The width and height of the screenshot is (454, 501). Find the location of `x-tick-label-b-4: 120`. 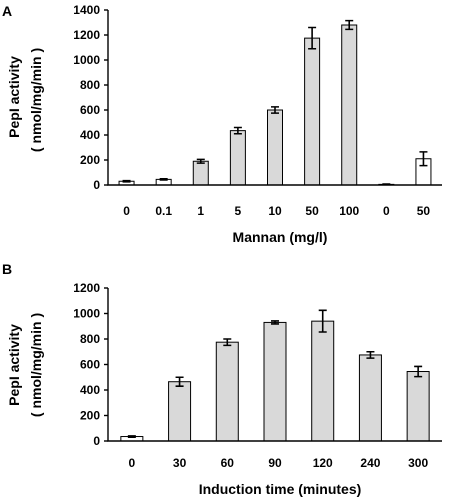

x-tick-label-b-4: 120 is located at coordinates (323, 463).